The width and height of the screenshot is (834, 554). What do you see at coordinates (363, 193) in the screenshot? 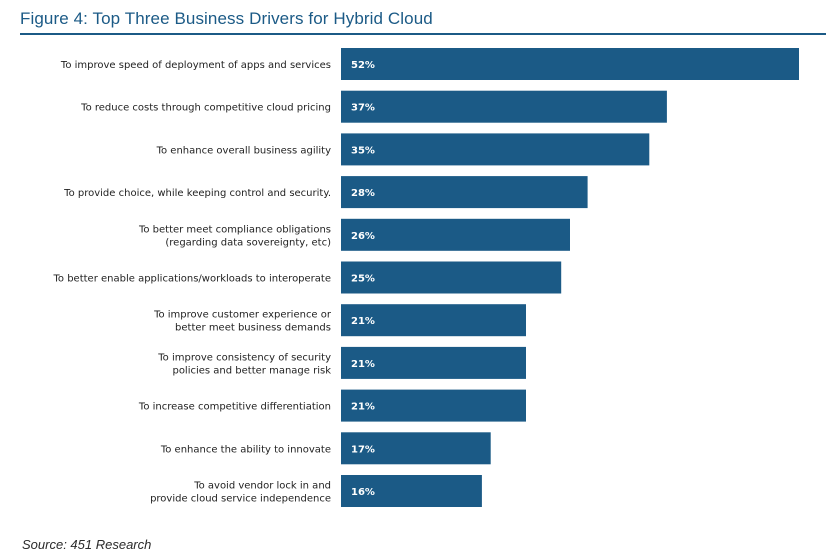
I see `value-label: 28%` at bounding box center [363, 193].